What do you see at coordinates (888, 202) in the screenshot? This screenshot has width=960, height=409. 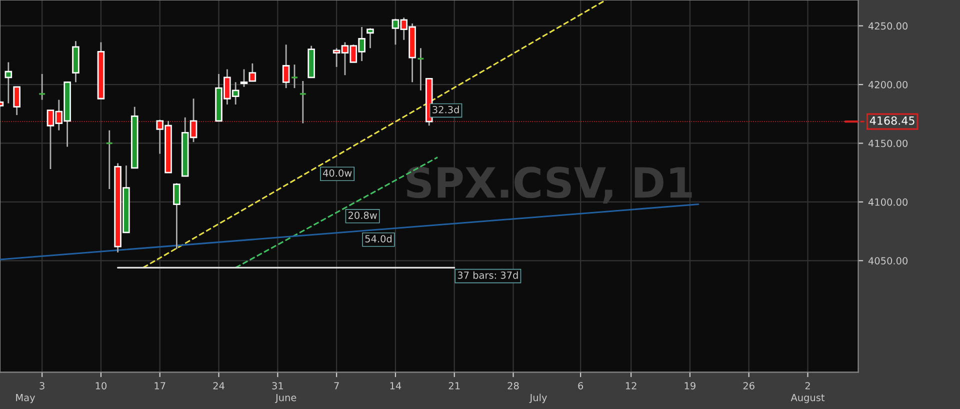 I see `y-tick-label: 4100.00` at bounding box center [888, 202].